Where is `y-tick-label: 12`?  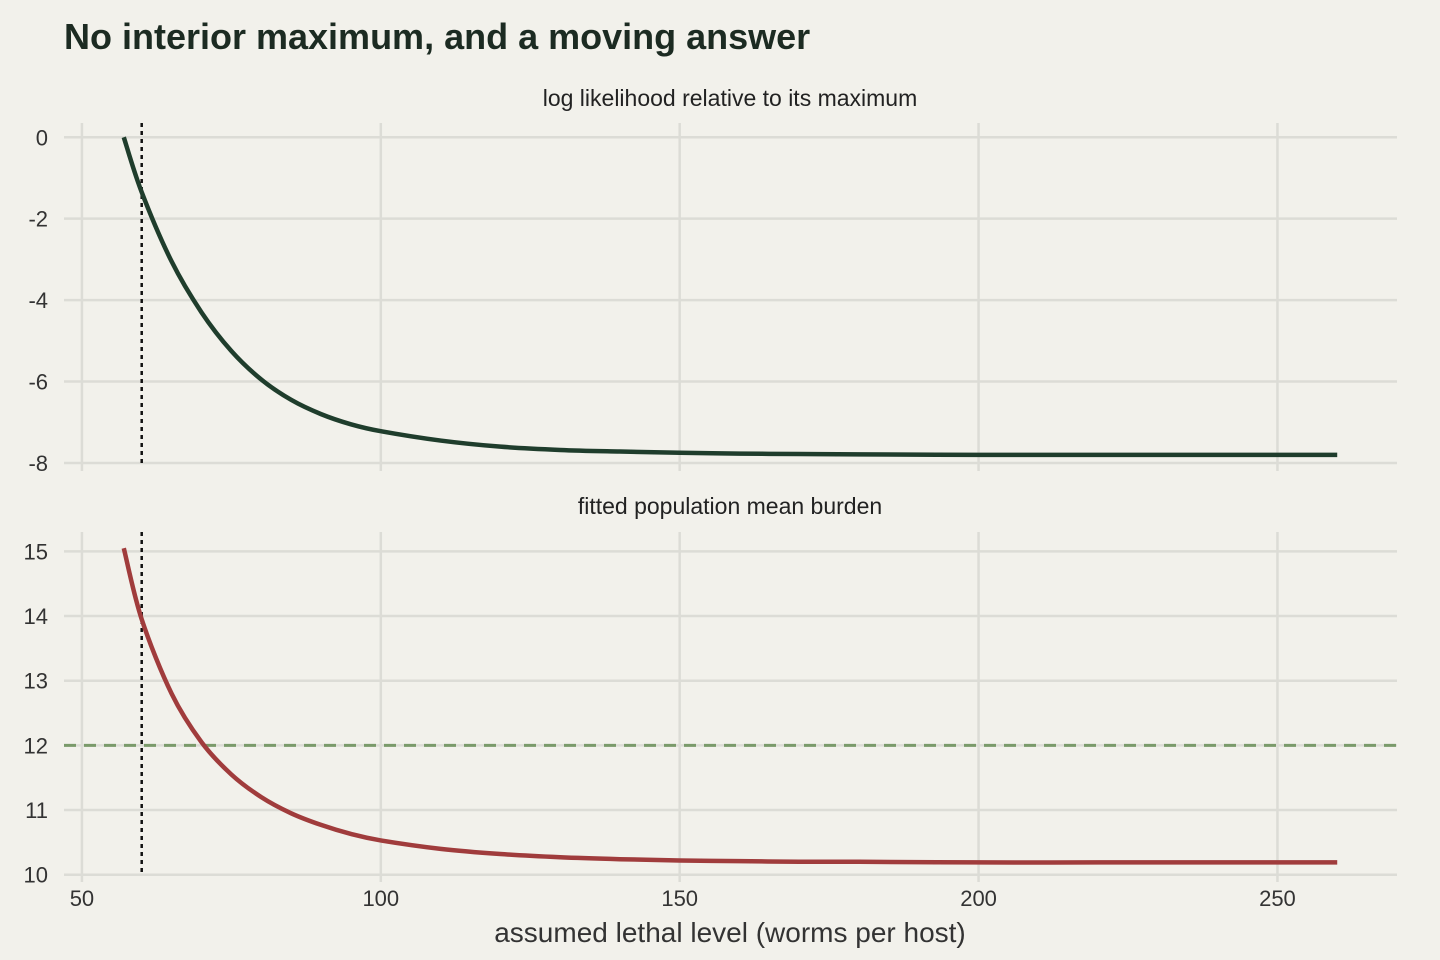 y-tick-label: 12 is located at coordinates (36, 745).